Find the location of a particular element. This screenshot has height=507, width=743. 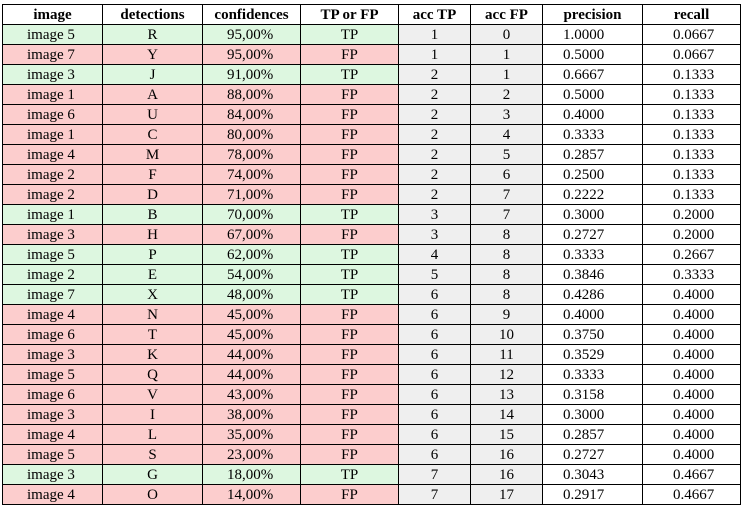

cell-detection: T is located at coordinates (152, 334).